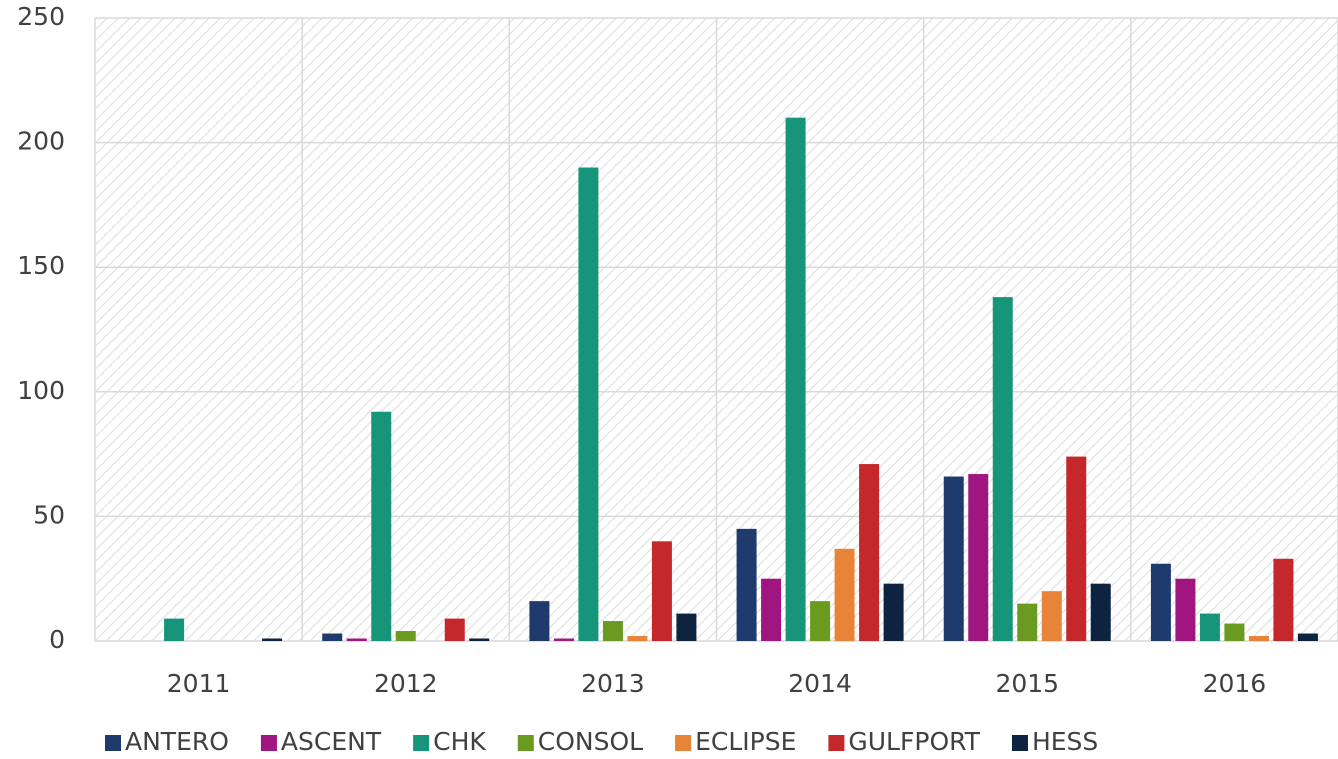 The image size is (1338, 759). What do you see at coordinates (613, 683) in the screenshot?
I see `x-tick-label: 2013` at bounding box center [613, 683].